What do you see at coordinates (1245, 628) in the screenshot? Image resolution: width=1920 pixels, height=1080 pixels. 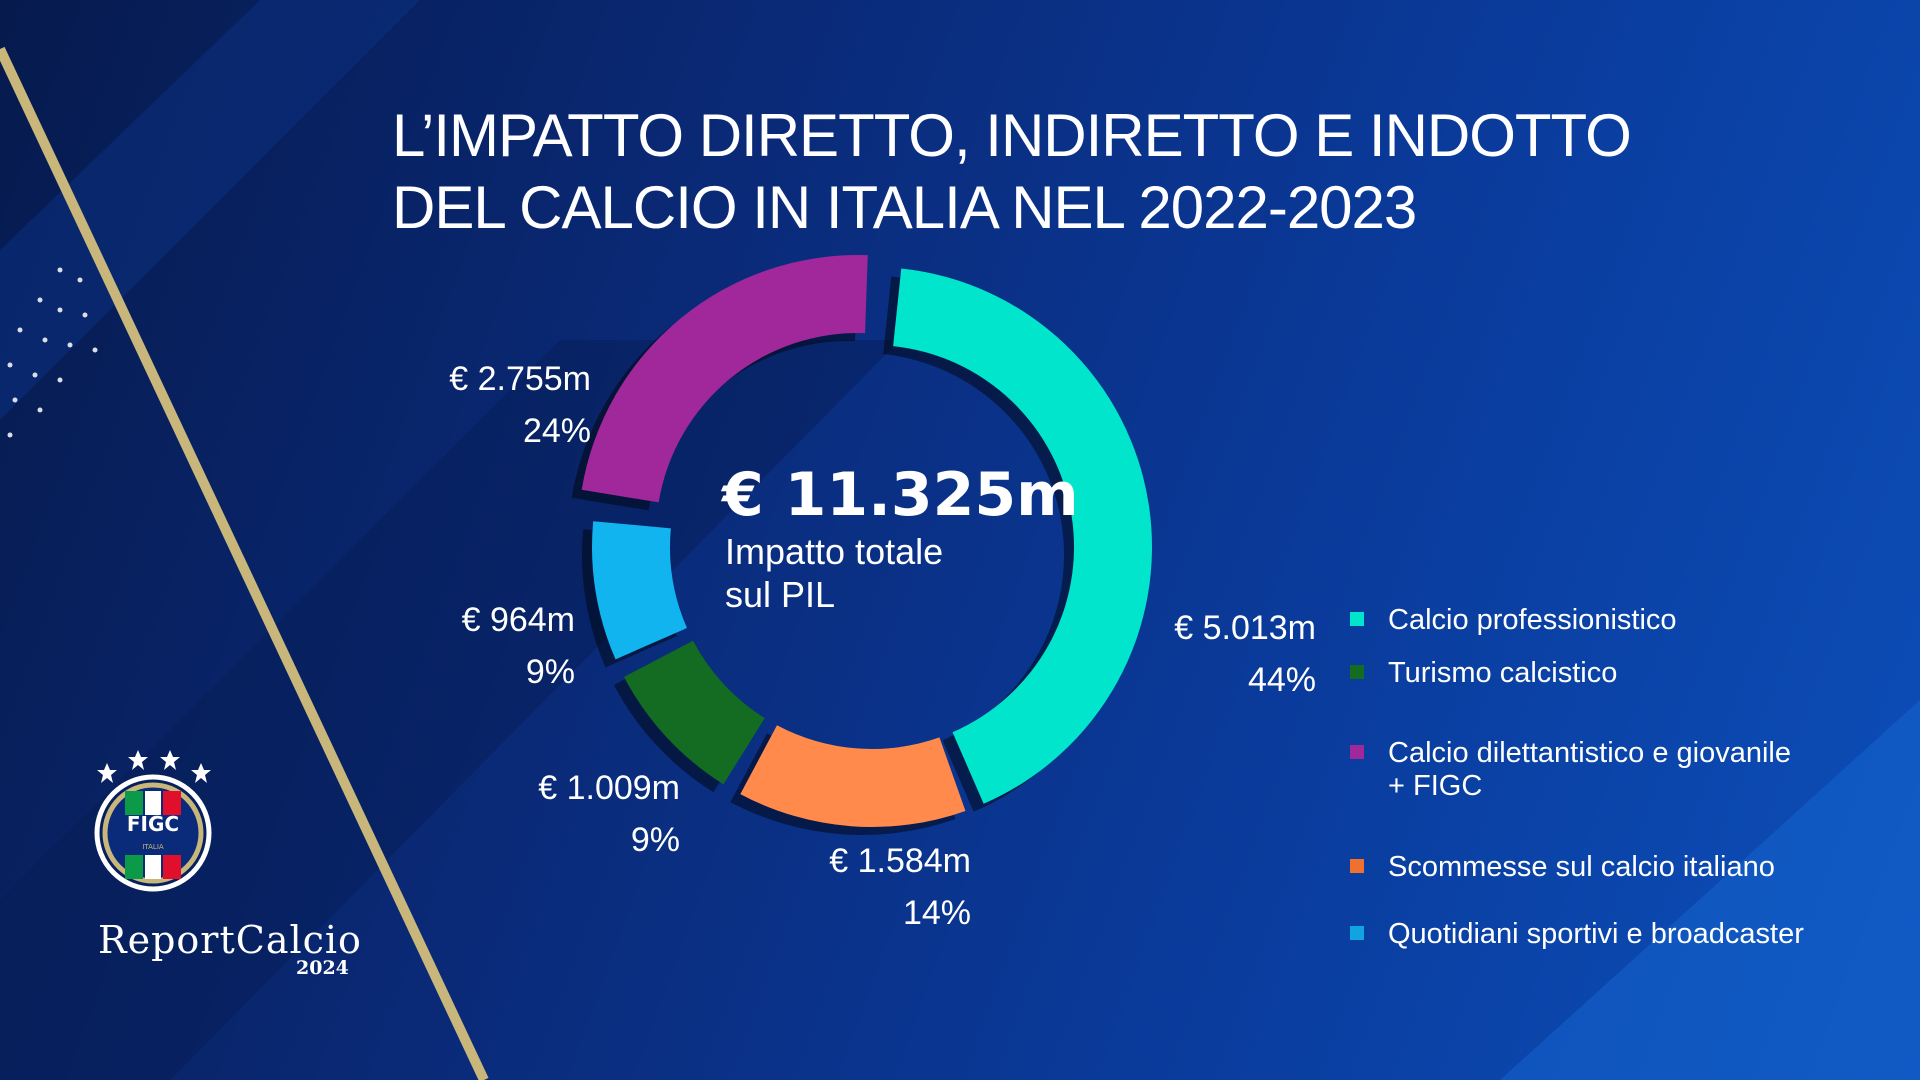 I see `value-label: € 5.013m` at bounding box center [1245, 628].